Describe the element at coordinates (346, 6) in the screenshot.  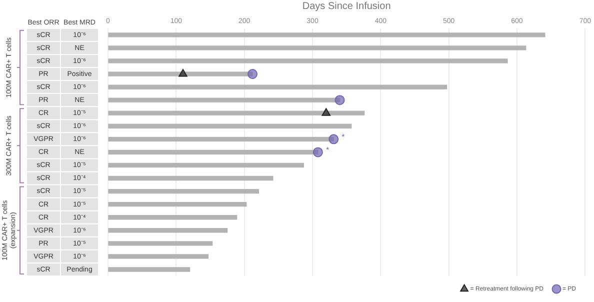
I see `x-axis-title: Days Since Infusion` at that location.